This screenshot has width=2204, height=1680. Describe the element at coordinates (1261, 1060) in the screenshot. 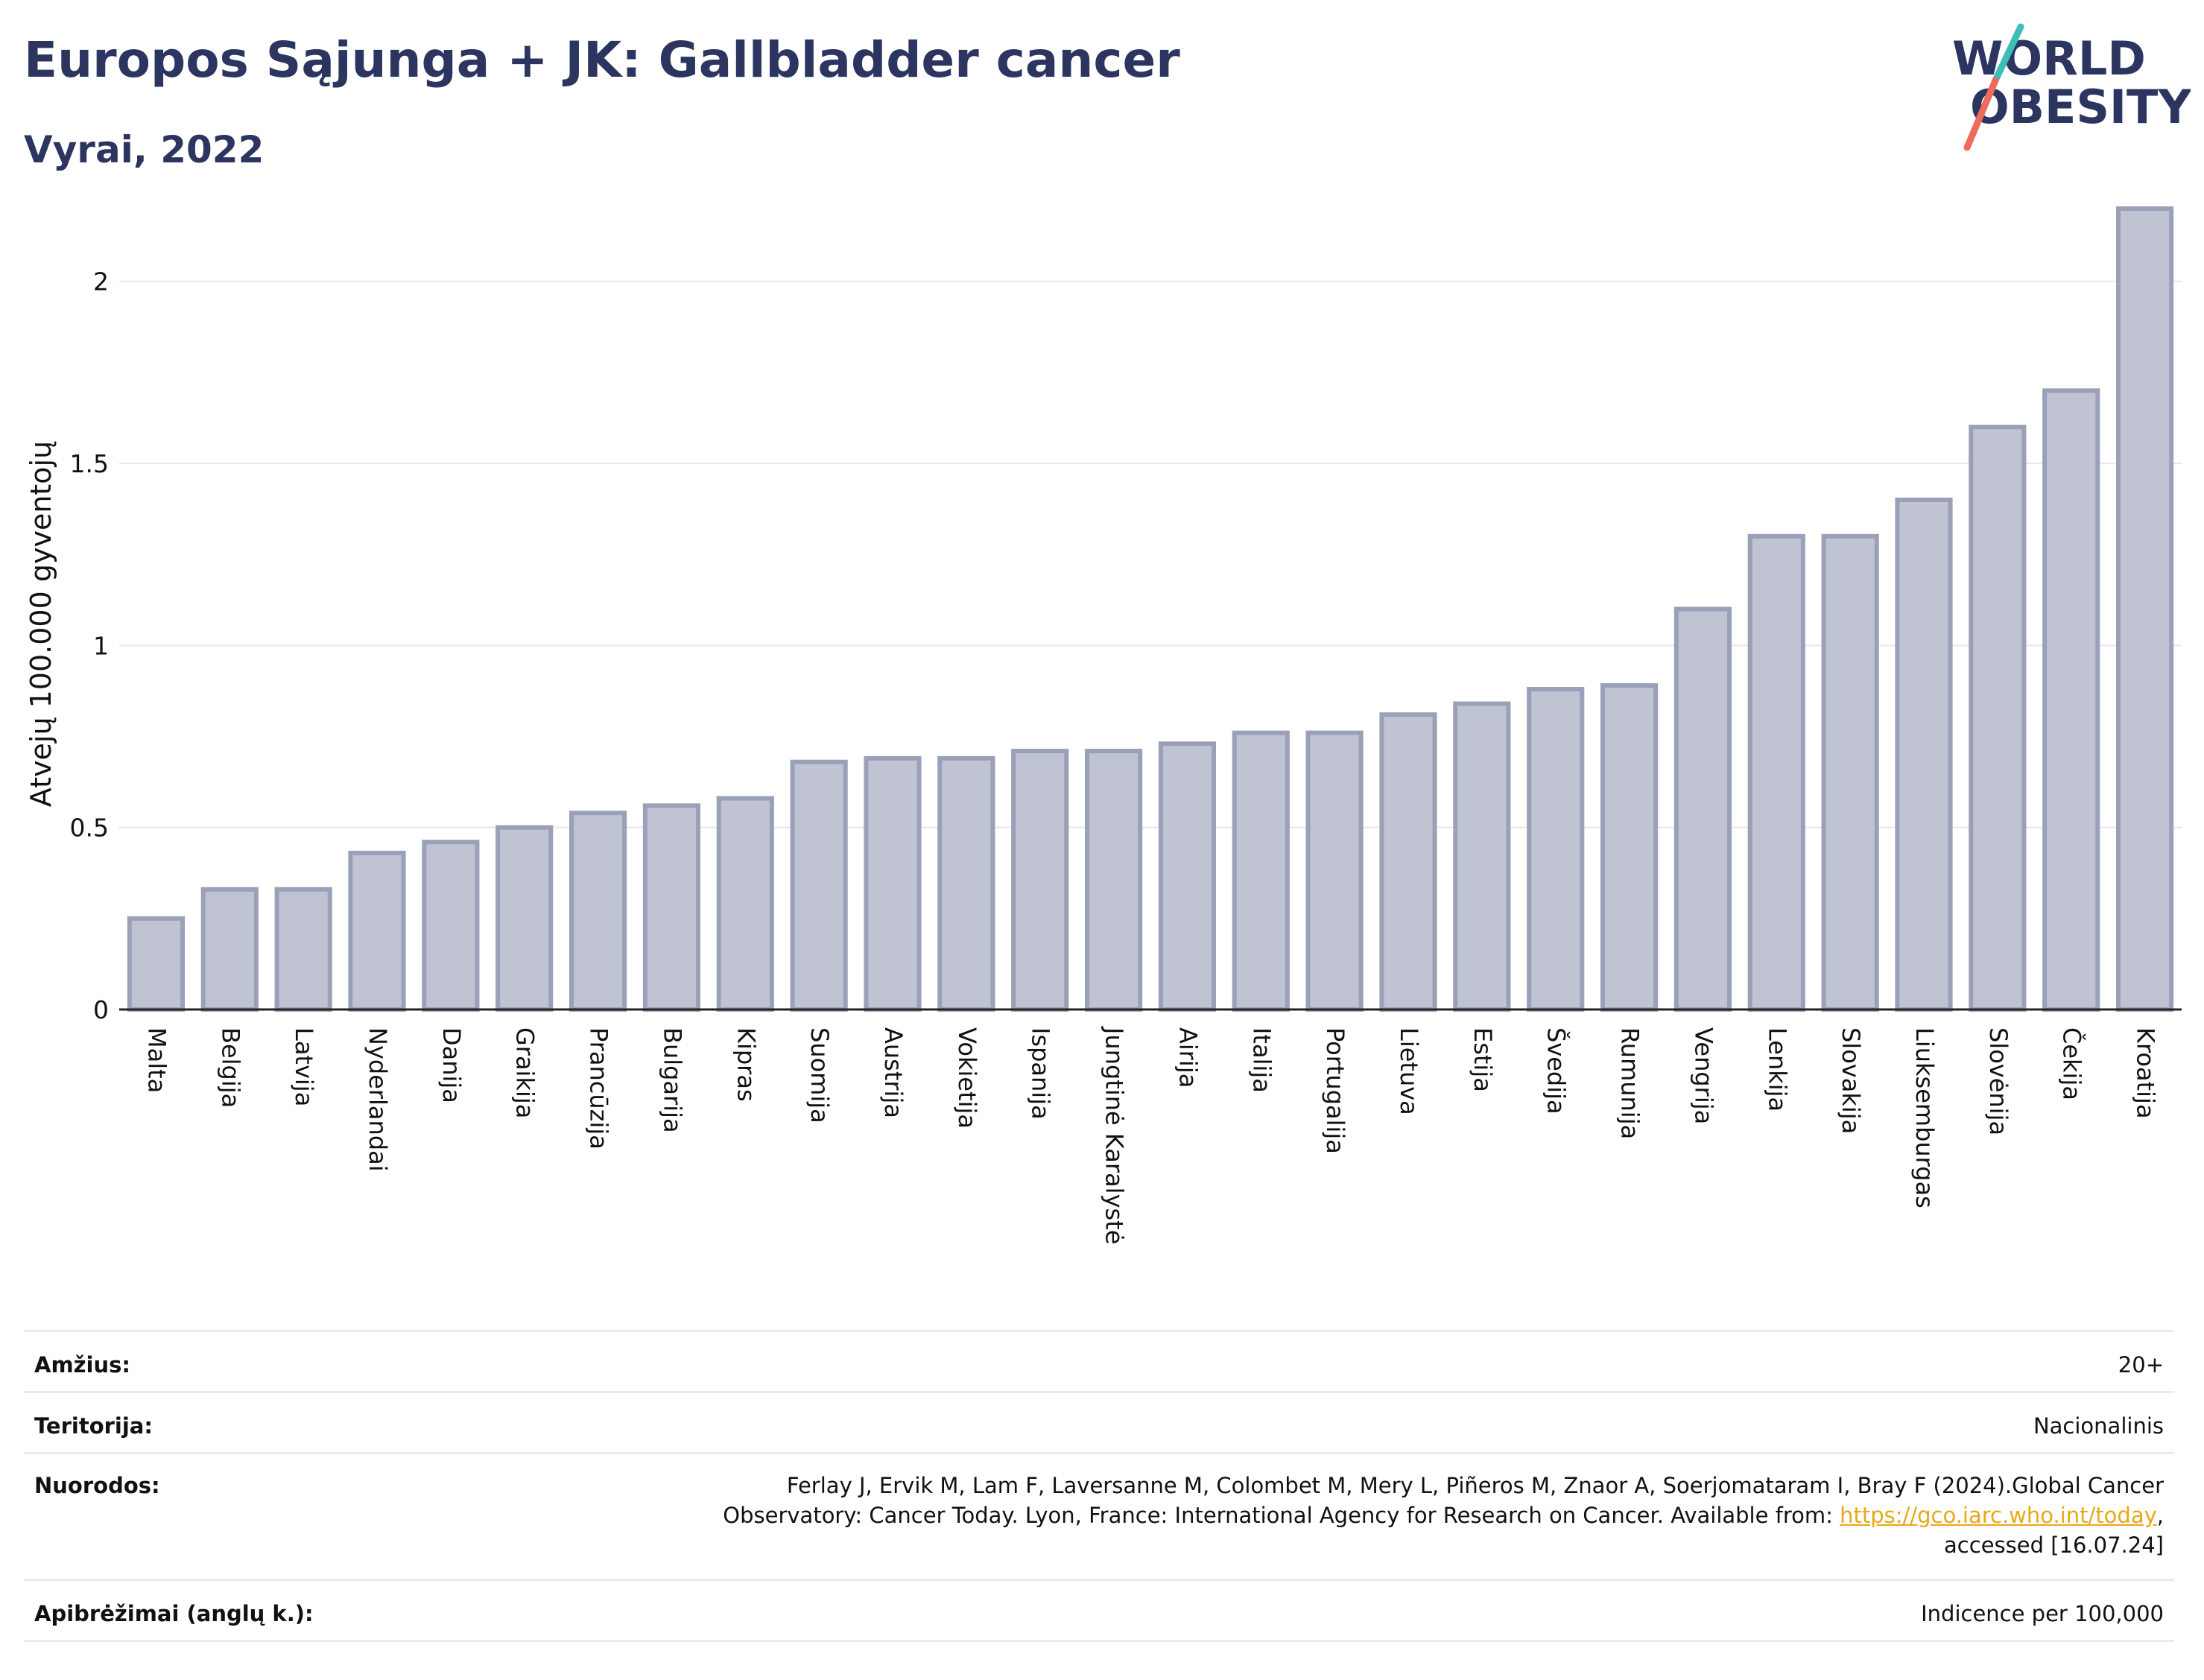

I see `x-tick-label: Italija` at that location.